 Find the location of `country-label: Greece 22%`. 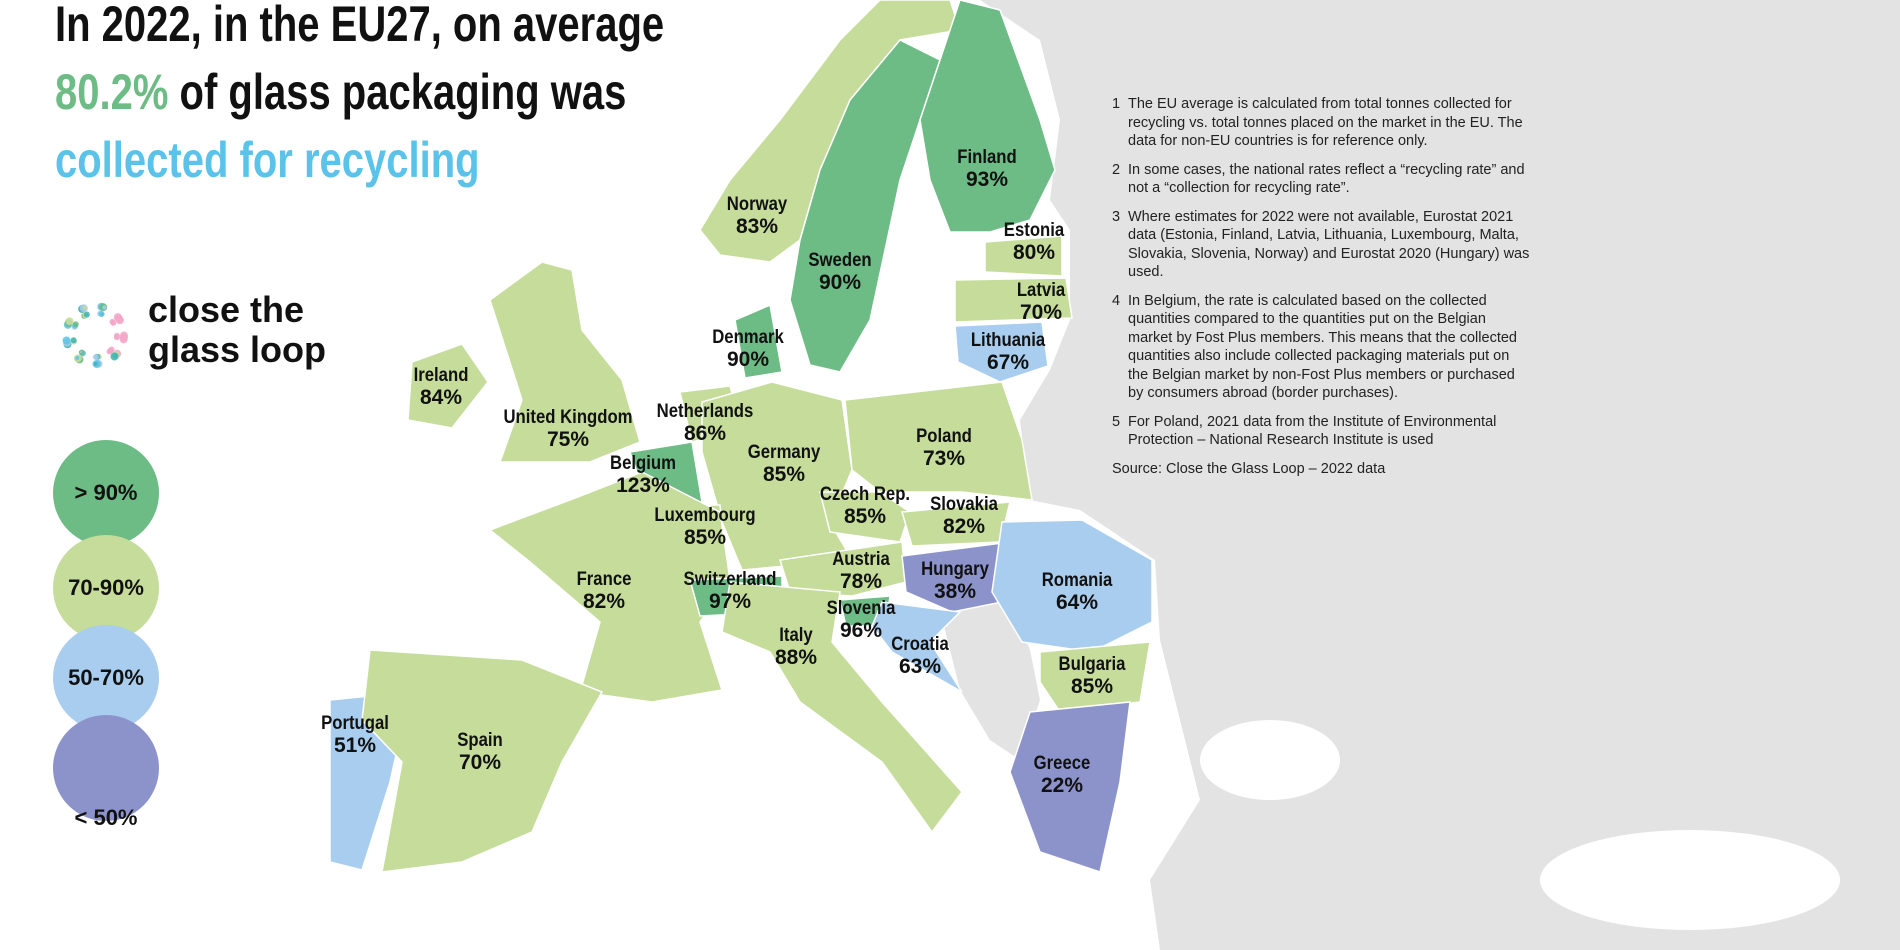

country-label: Greece 22% is located at coordinates (1062, 775).